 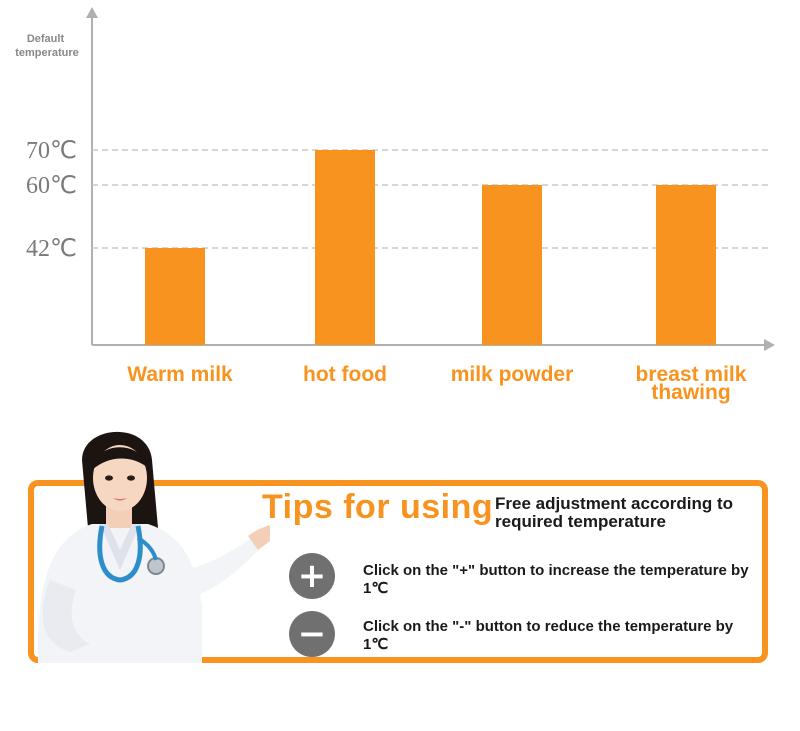 I want to click on y-tick-label: 70℃, so click(x=51, y=151).